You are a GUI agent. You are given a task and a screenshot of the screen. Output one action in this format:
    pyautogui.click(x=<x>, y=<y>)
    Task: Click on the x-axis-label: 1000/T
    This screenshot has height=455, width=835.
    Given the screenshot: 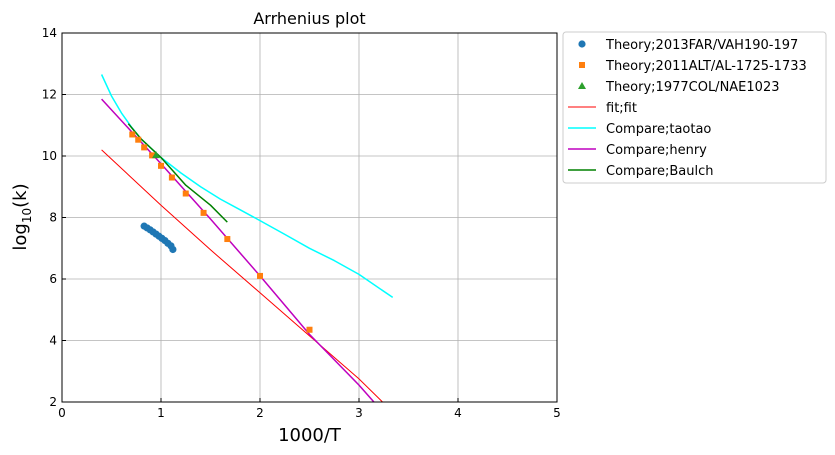 What is the action you would take?
    pyautogui.click(x=310, y=435)
    